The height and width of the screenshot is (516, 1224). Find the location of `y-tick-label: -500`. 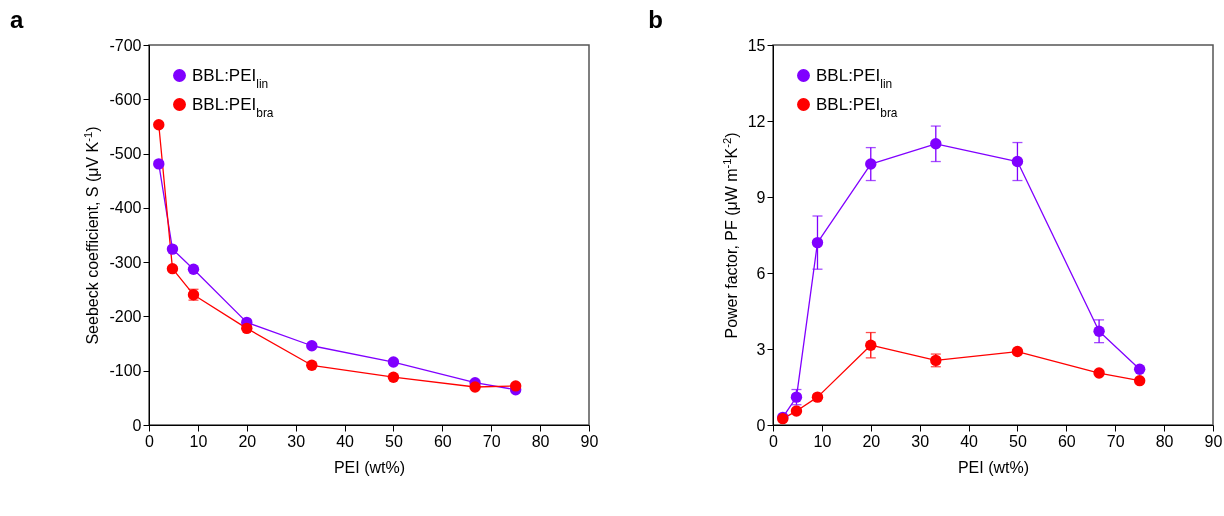

y-tick-label: -500 is located at coordinates (125, 154).